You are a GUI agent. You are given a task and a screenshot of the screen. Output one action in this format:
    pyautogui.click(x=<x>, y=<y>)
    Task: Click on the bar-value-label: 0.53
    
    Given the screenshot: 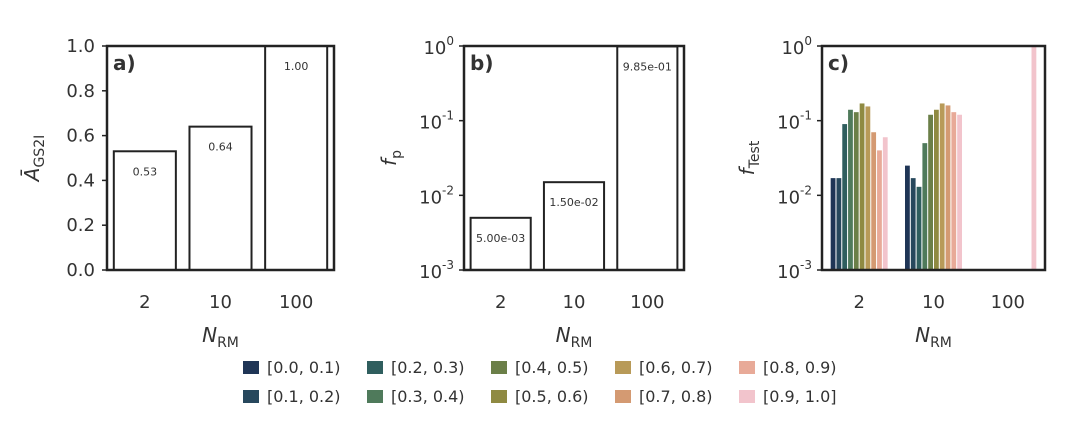 What is the action you would take?
    pyautogui.click(x=145, y=171)
    